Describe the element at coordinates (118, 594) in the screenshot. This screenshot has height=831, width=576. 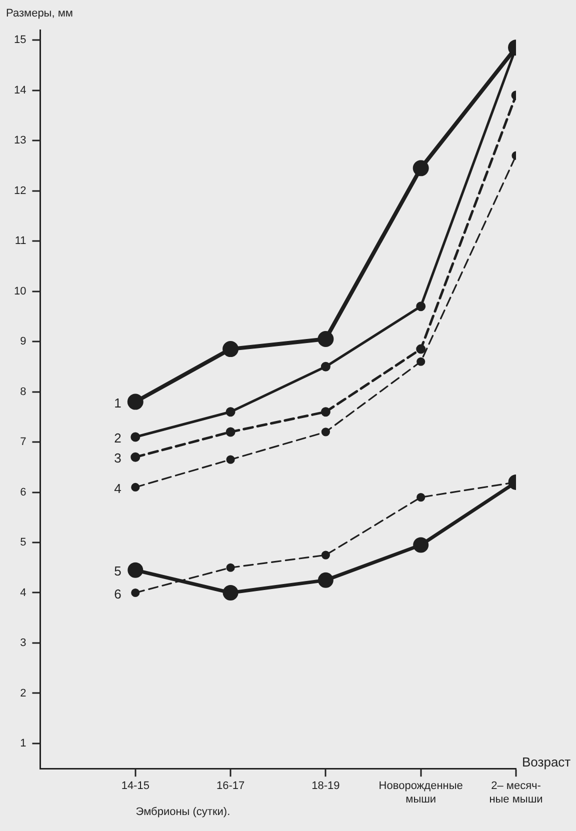
I see `series-label: 6` at that location.